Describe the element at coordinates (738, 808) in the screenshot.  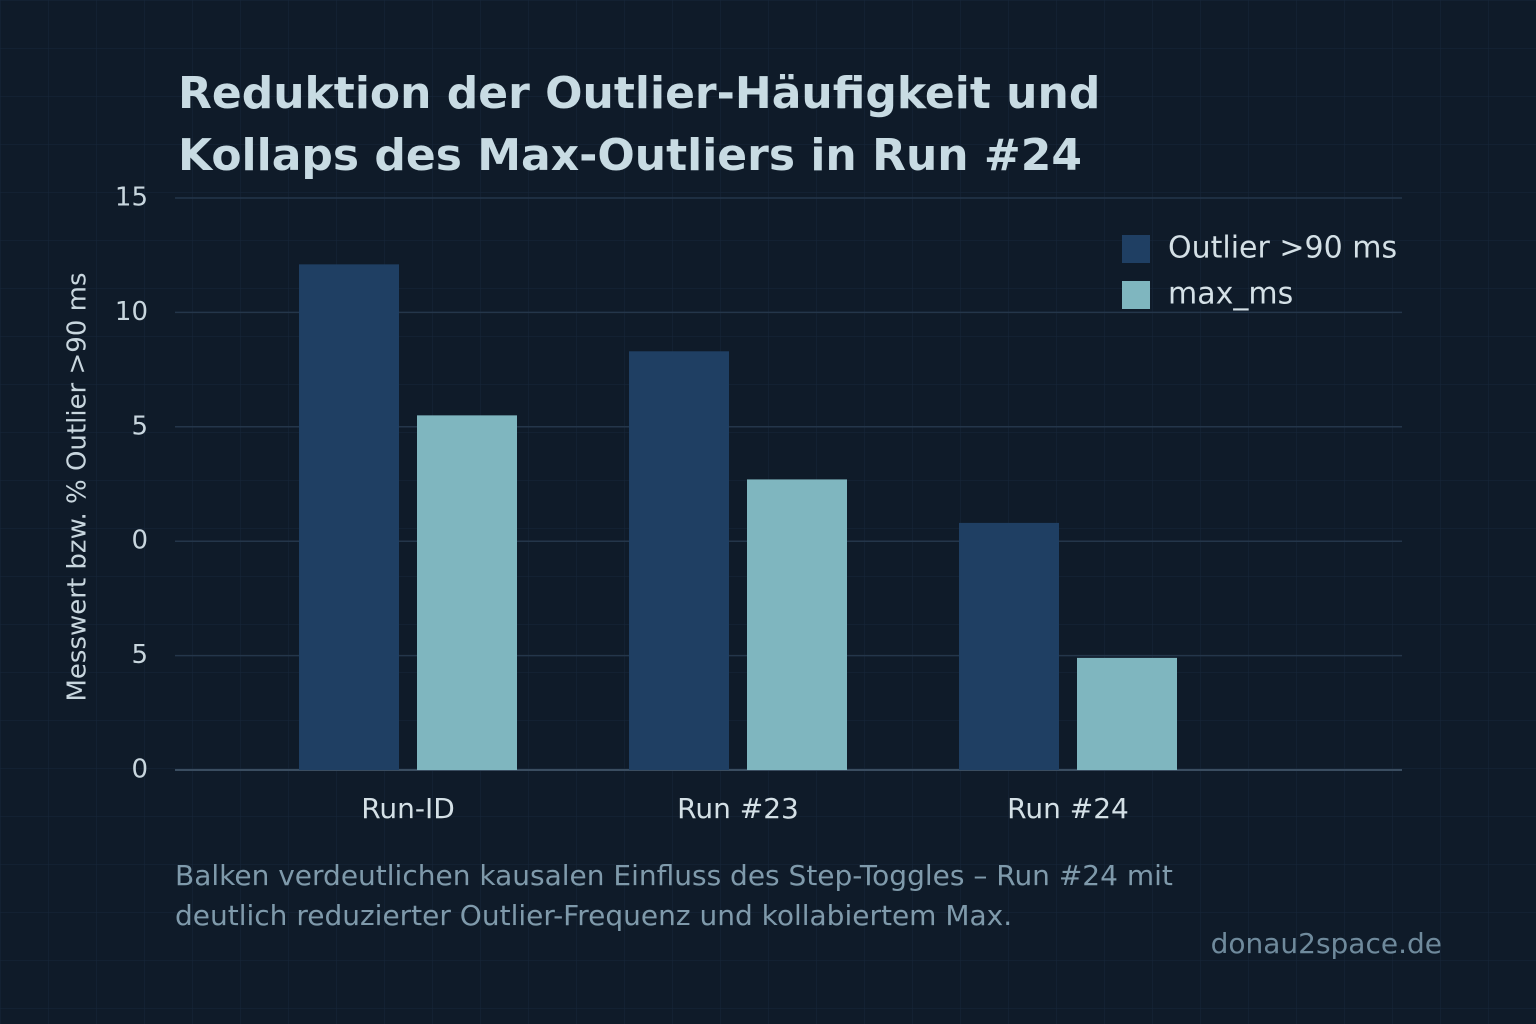
I see `x-tick-label: Run #23` at that location.